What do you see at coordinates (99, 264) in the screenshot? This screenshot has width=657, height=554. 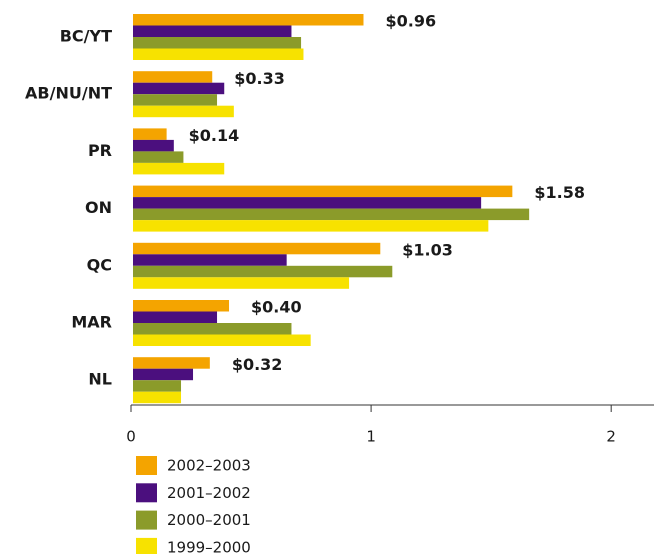 I see `category-label: QC` at bounding box center [99, 264].